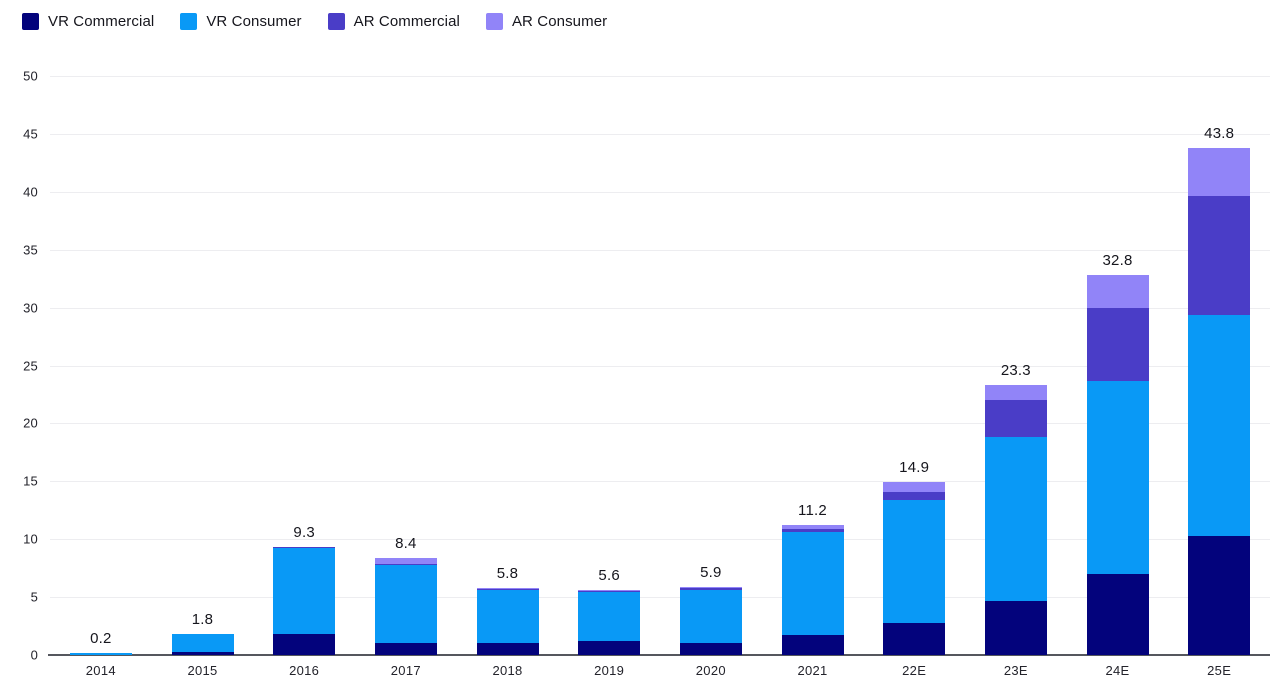  I want to click on legend-item-label: VR Commercial, so click(101, 21).